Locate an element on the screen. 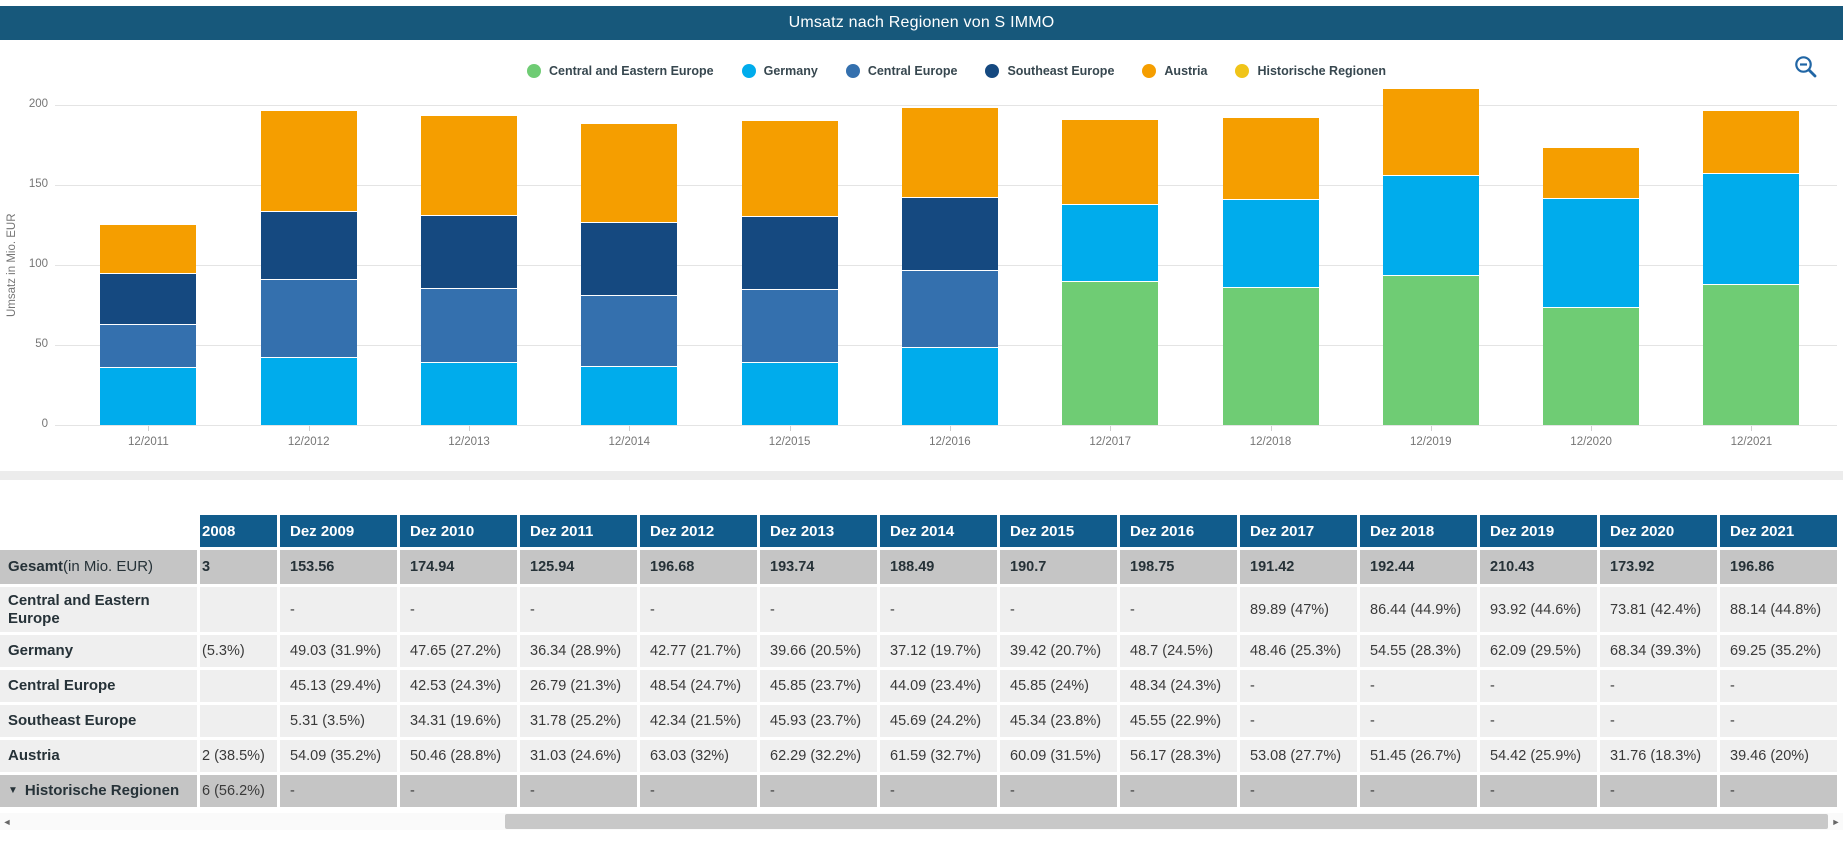  table-cell: 62.29 (32.2%) is located at coordinates (818, 756).